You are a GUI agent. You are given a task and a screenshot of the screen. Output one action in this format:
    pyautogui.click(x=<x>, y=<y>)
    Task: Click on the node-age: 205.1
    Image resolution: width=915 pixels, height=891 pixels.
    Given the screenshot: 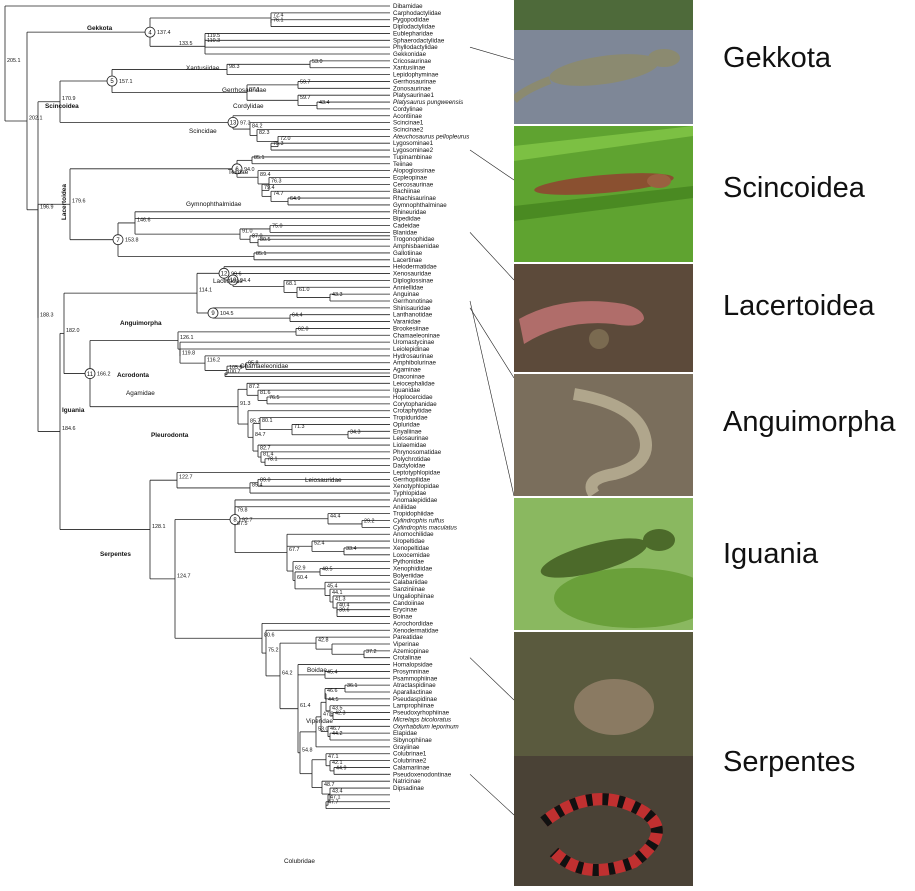 What is the action you would take?
    pyautogui.click(x=14, y=61)
    